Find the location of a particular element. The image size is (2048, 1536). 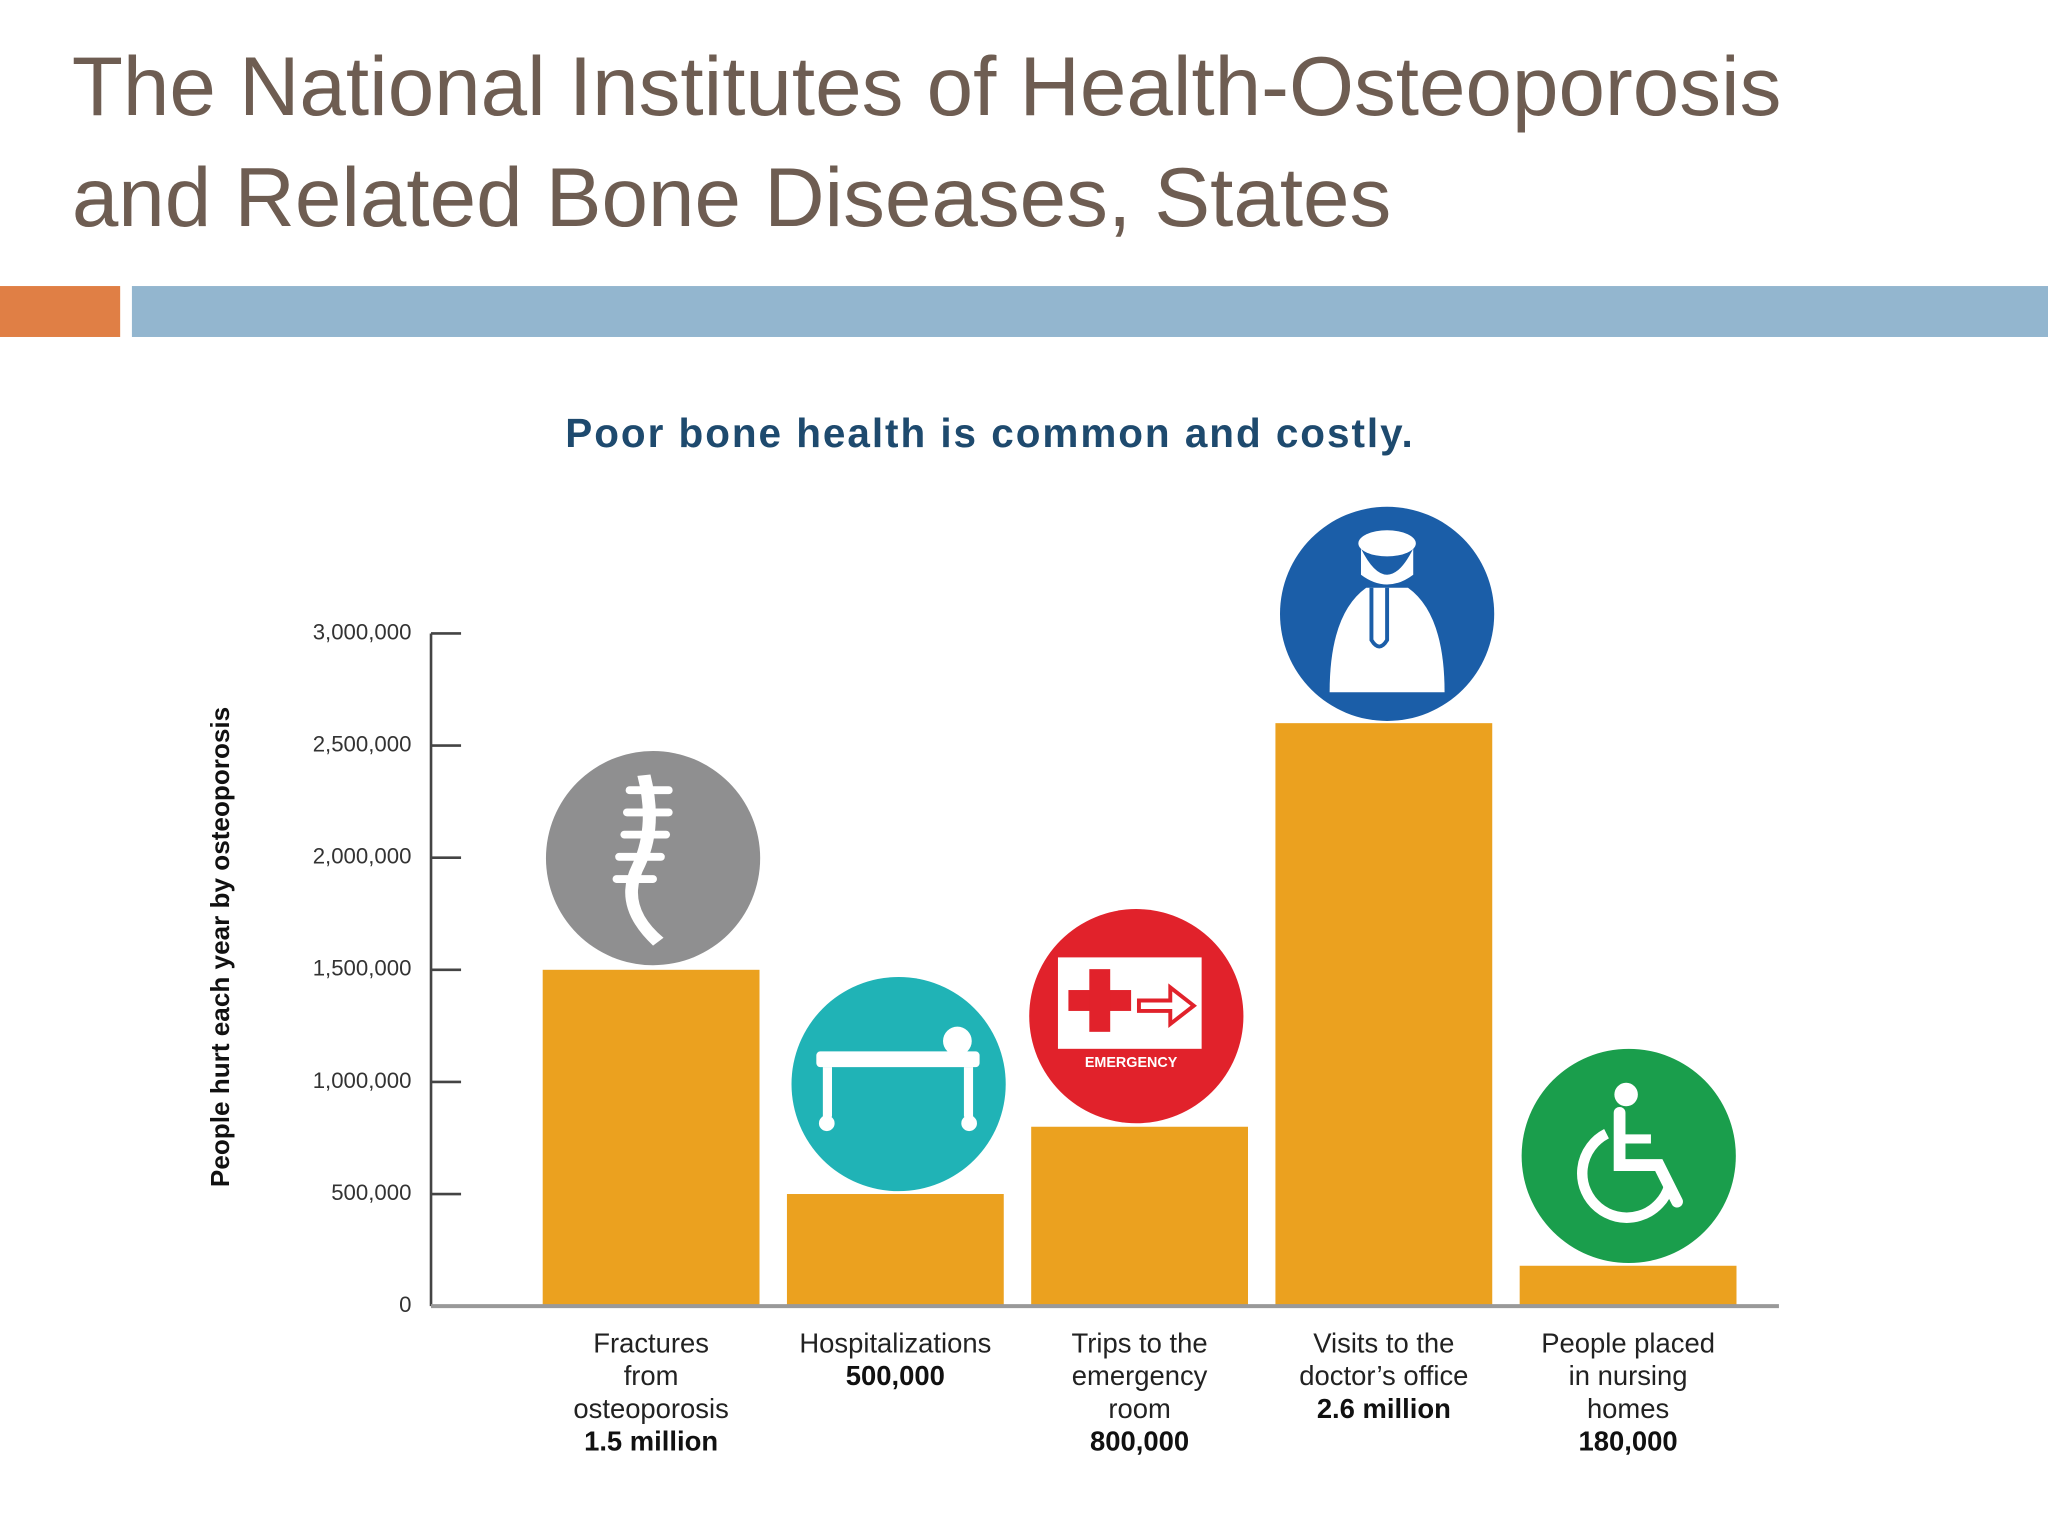

y-tick-label: 1,500,000 is located at coordinates (362, 968).